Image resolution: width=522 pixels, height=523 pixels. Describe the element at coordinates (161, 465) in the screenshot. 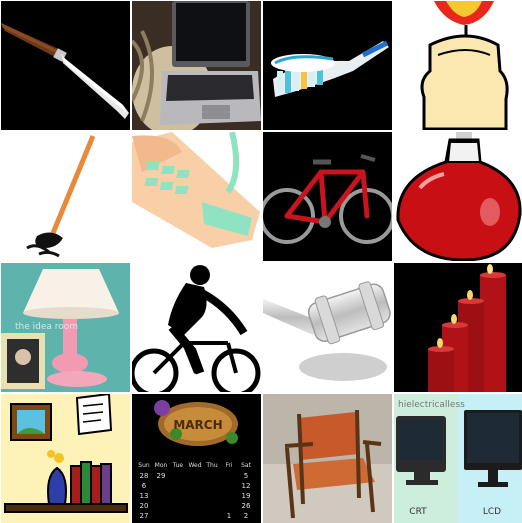

I see `calendar-weekday: Mon` at that location.